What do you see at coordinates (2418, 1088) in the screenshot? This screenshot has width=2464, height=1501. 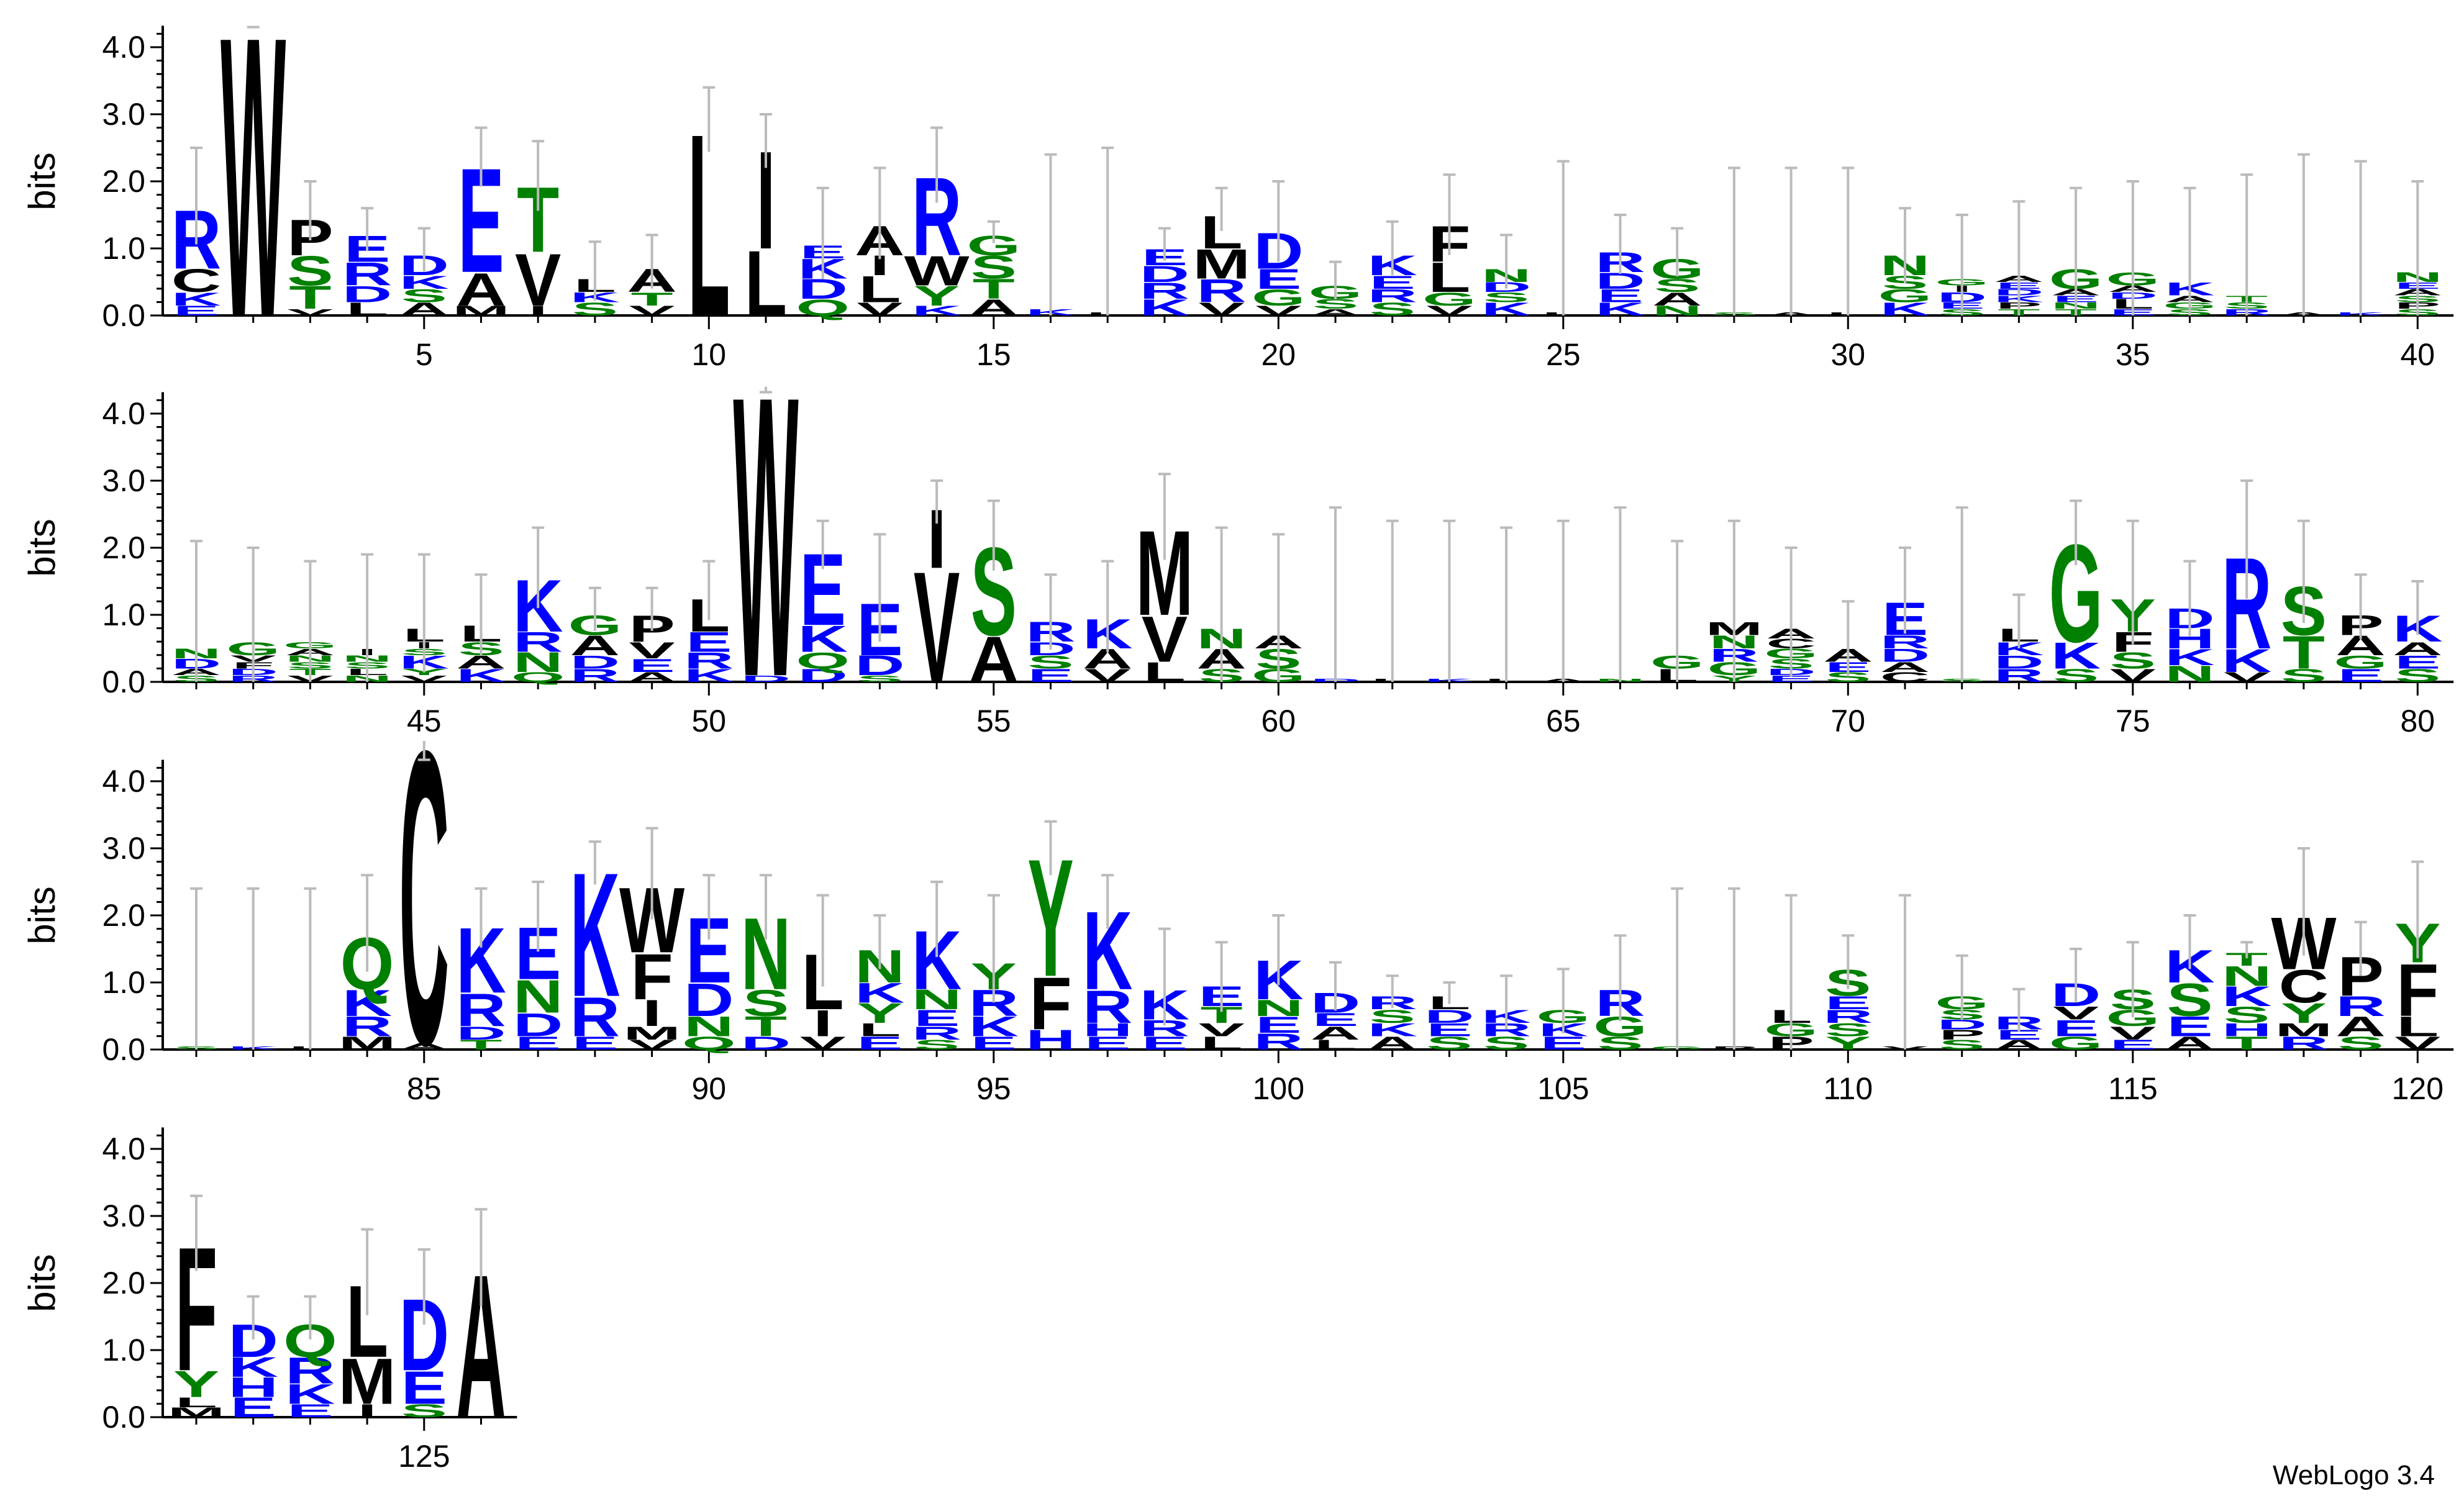 I see `x-tick-label: 120` at bounding box center [2418, 1088].